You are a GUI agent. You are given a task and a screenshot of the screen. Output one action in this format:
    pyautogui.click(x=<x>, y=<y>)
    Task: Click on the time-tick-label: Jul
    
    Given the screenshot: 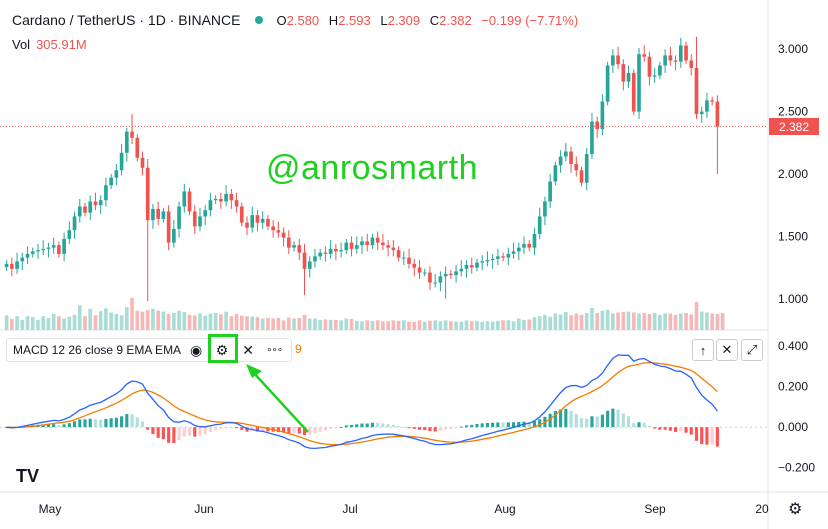 What is the action you would take?
    pyautogui.click(x=349, y=509)
    